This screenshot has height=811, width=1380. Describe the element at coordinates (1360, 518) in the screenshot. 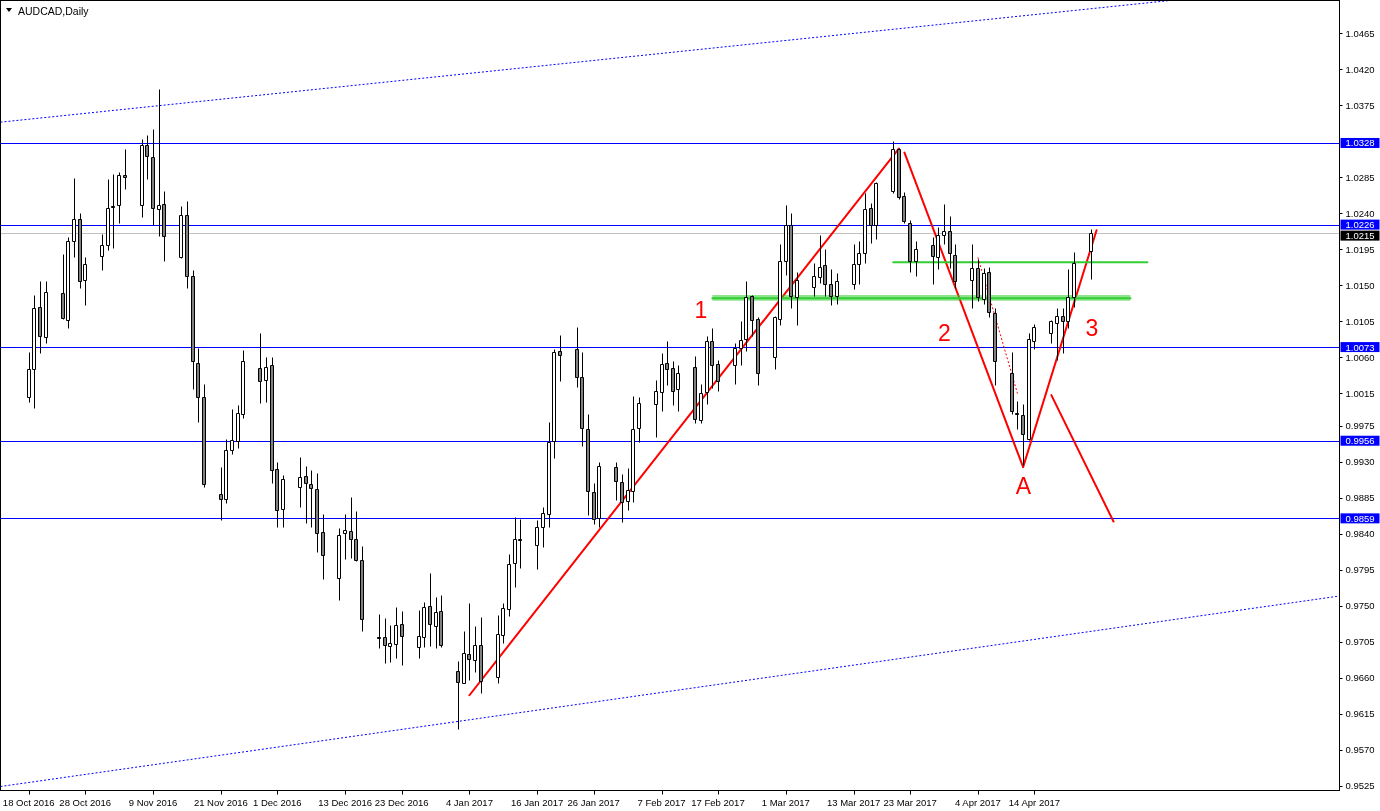

I see `ref-line-label: 0.9859` at that location.